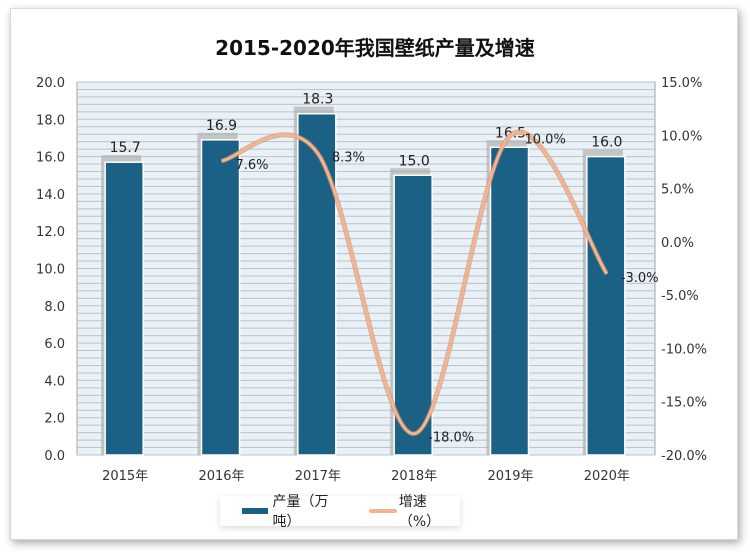 The image size is (750, 556). I want to click on line-data-label: 8.3%, so click(348, 157).